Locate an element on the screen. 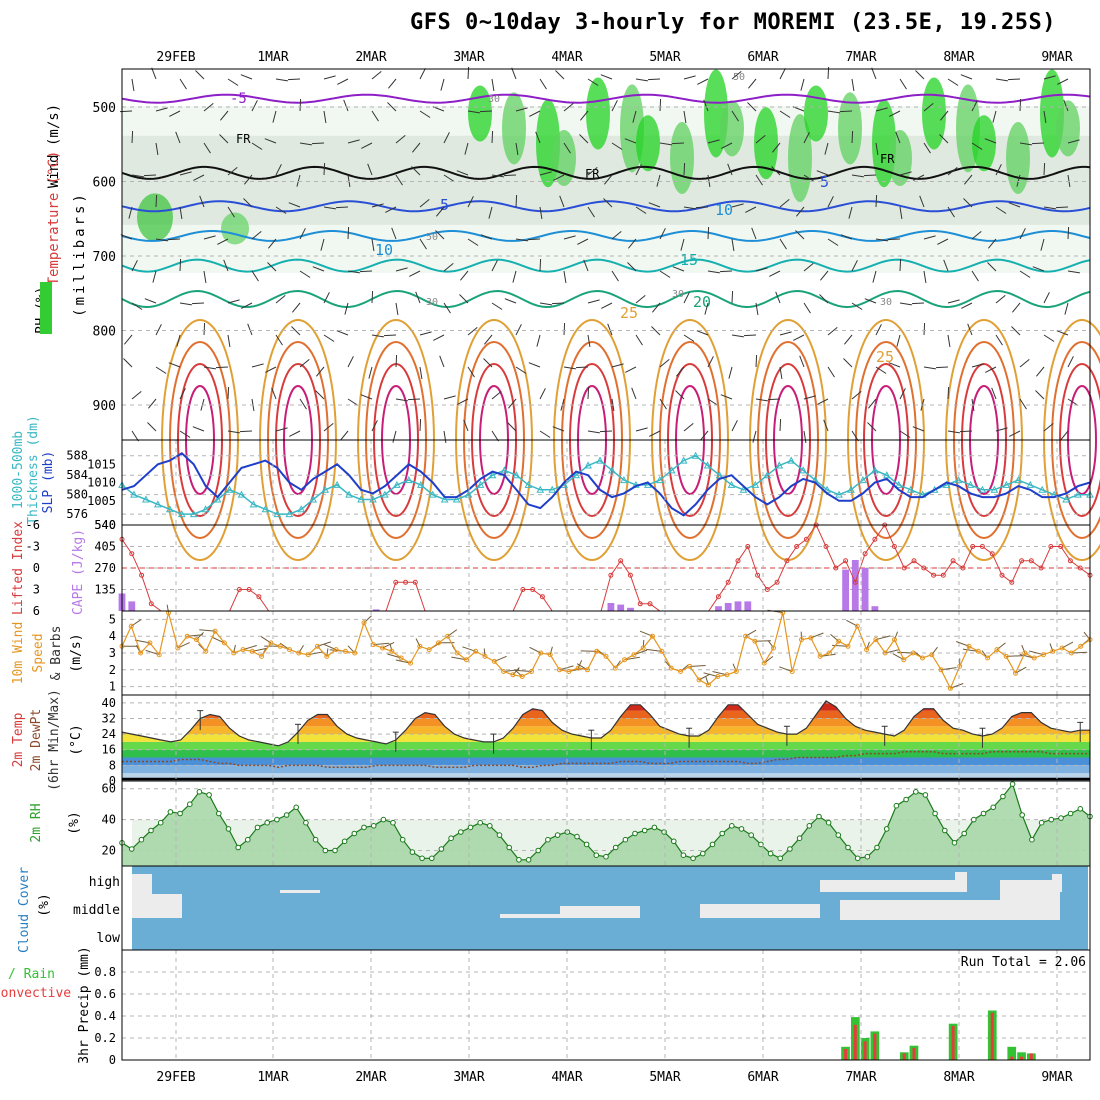 This screenshot has width=1100, height=1100. y-tick-label: 900 is located at coordinates (104, 406).